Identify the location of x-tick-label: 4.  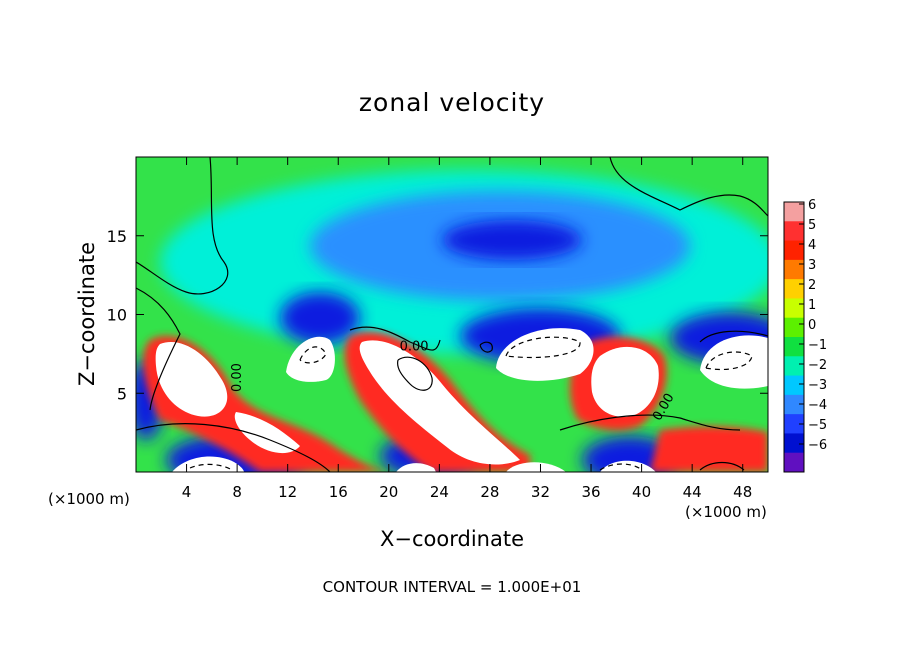
(187, 492).